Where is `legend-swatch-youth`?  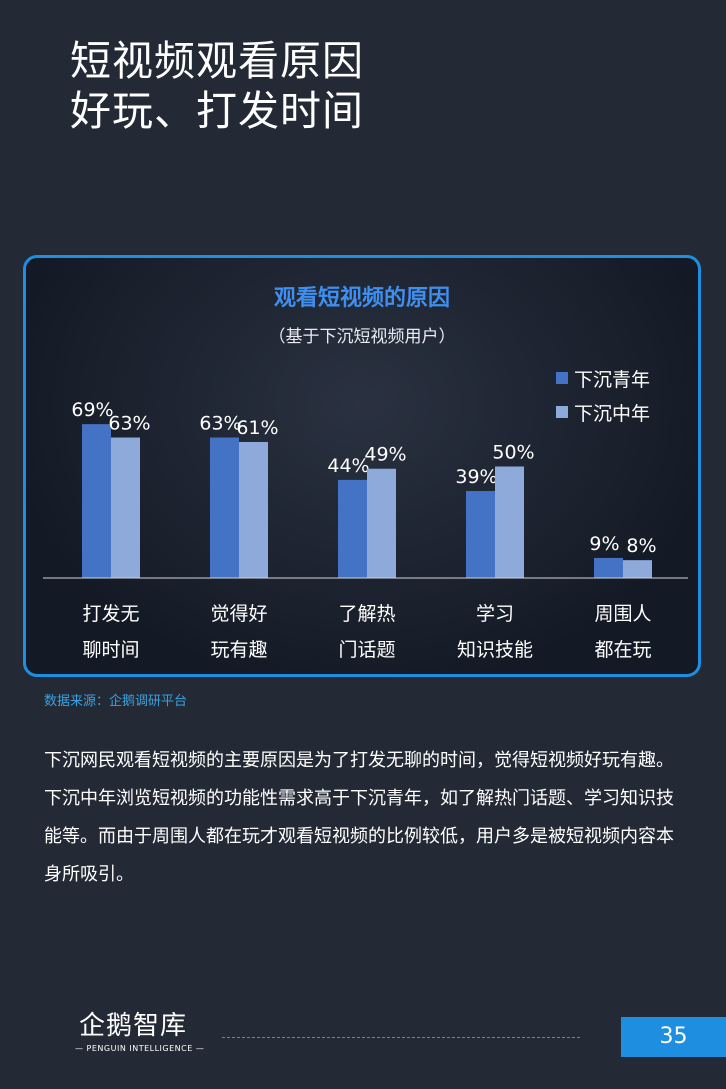
legend-swatch-youth is located at coordinates (562, 378).